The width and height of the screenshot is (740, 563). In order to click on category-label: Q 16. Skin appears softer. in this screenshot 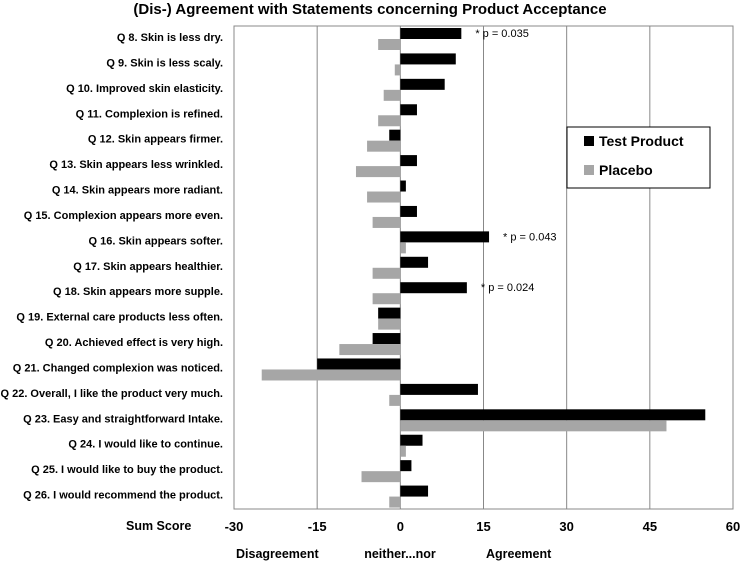, I will do `click(155, 241)`.